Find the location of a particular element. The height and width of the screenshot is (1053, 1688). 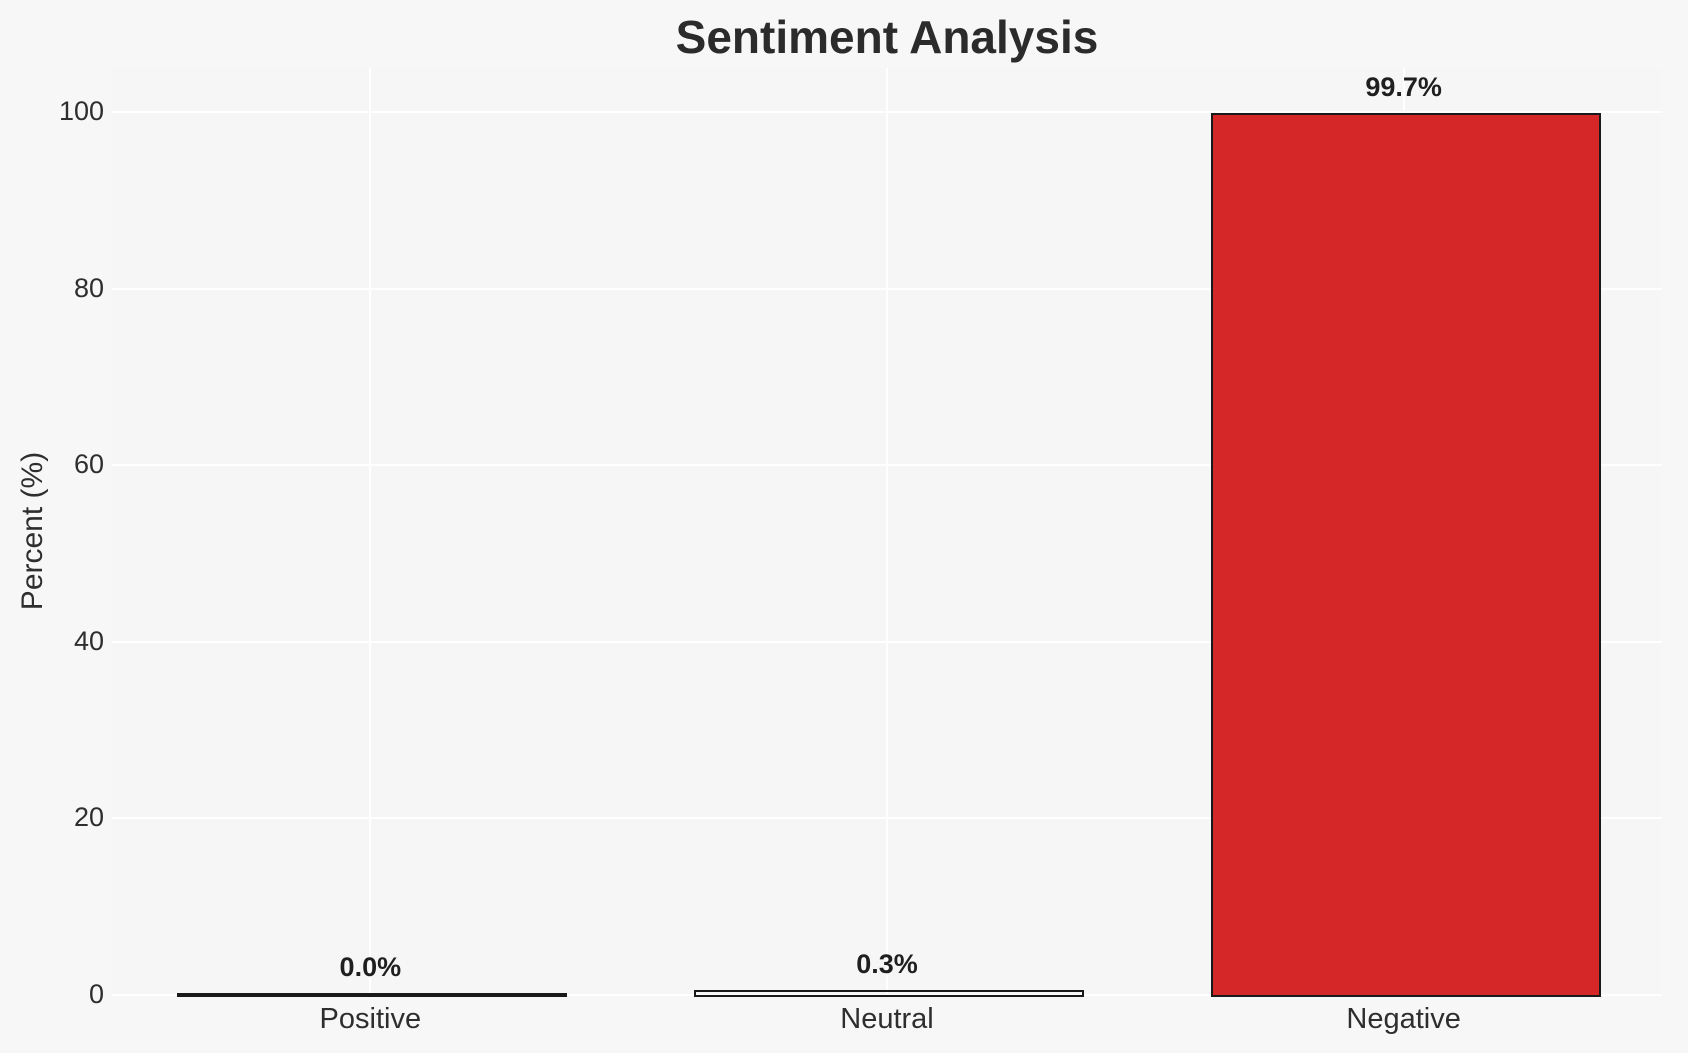

bar-value-label-neutral: 0.3% is located at coordinates (887, 964).